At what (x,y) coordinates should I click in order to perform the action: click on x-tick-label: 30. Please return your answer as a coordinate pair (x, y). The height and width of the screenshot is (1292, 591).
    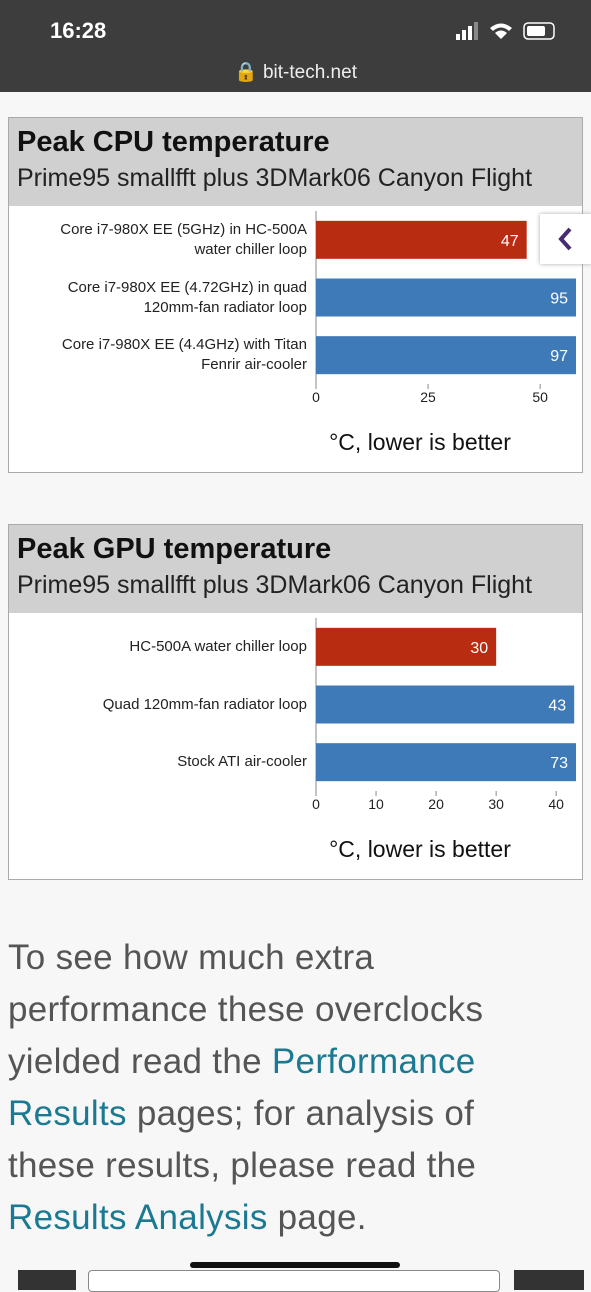
    Looking at the image, I should click on (496, 804).